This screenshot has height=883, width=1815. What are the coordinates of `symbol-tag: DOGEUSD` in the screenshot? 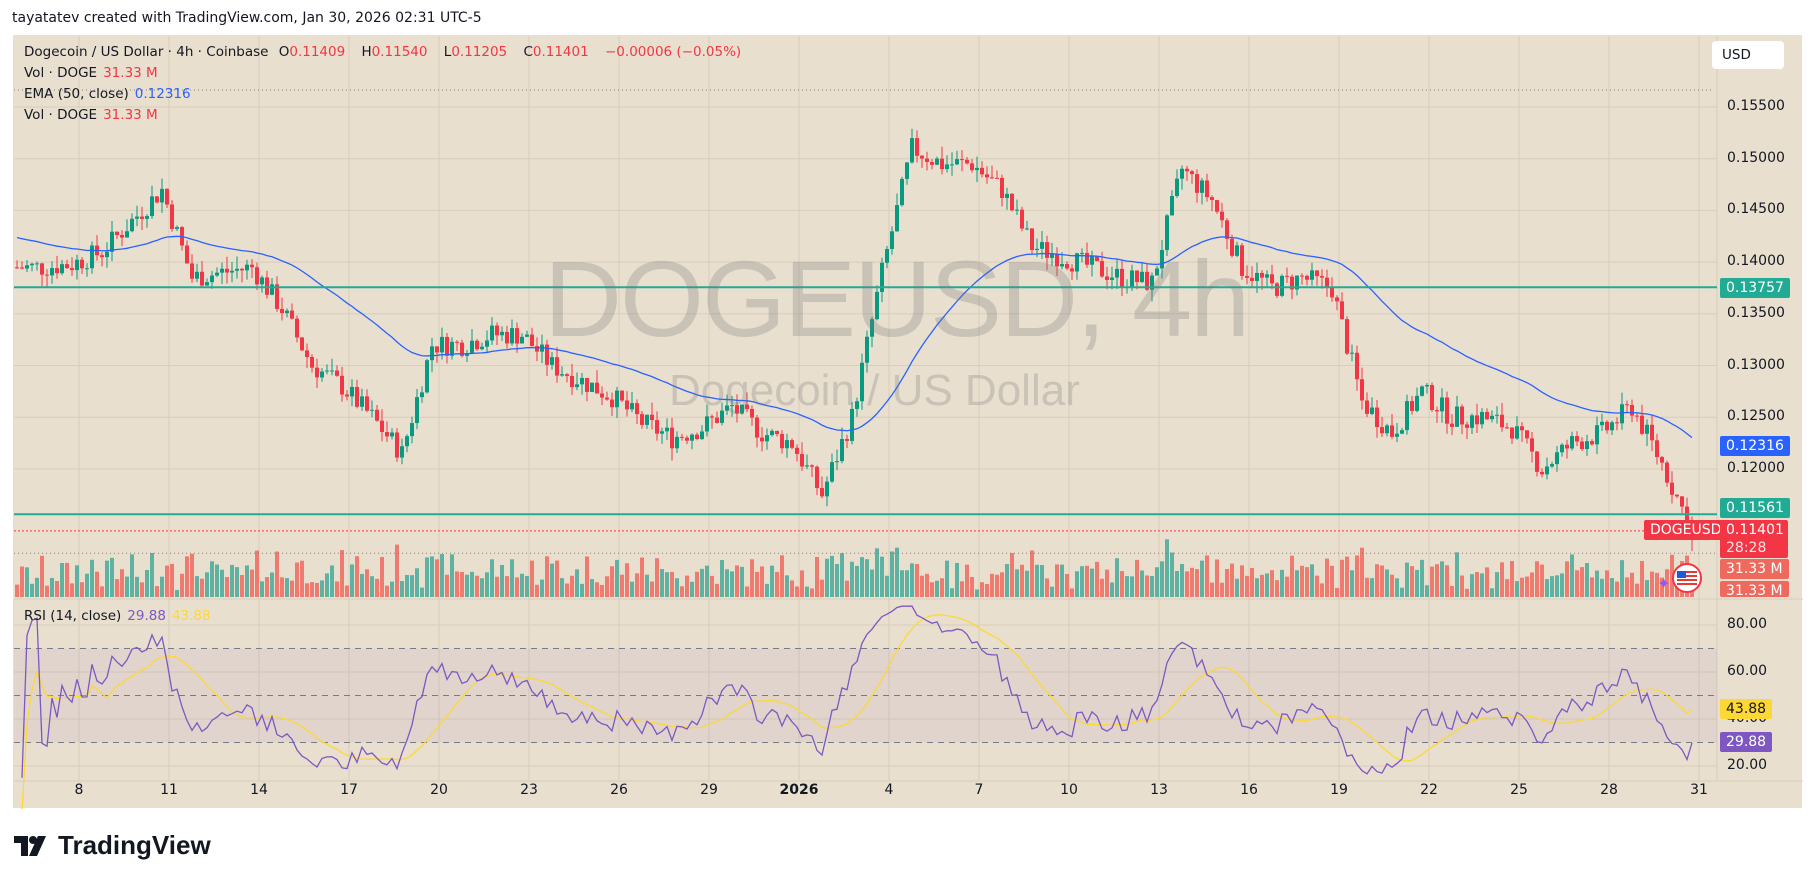 It's located at (1686, 530).